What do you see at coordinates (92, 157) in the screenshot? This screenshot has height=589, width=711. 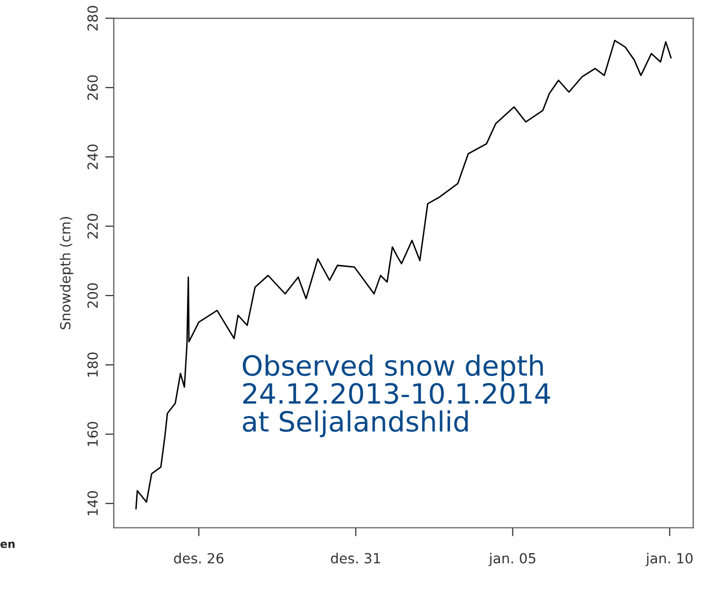 I see `y-tick-label: 240` at bounding box center [92, 157].